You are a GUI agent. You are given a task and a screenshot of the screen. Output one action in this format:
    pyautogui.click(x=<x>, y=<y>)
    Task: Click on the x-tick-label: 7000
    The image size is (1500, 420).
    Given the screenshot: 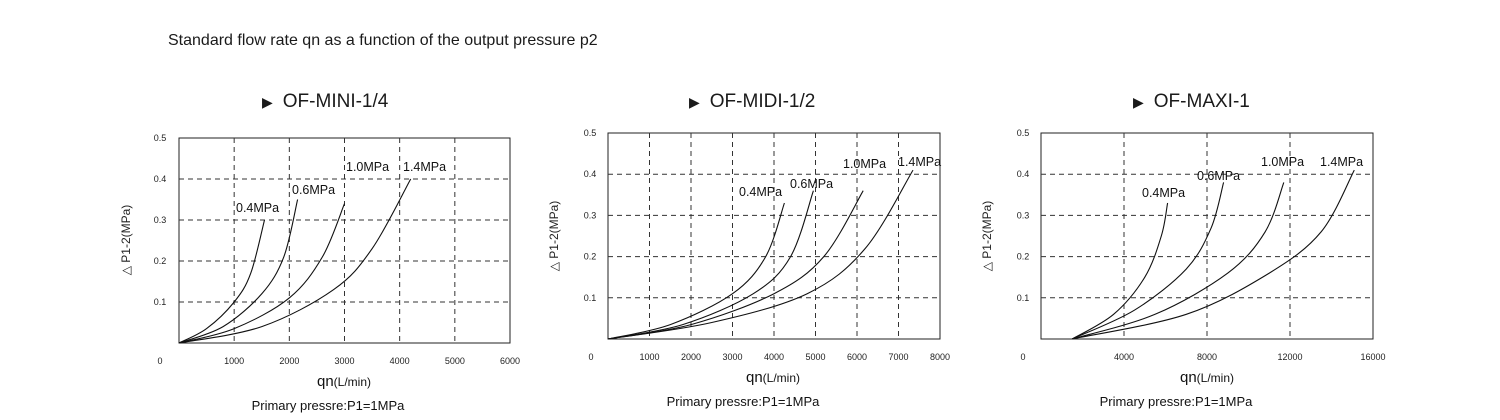 What is the action you would take?
    pyautogui.click(x=898, y=357)
    